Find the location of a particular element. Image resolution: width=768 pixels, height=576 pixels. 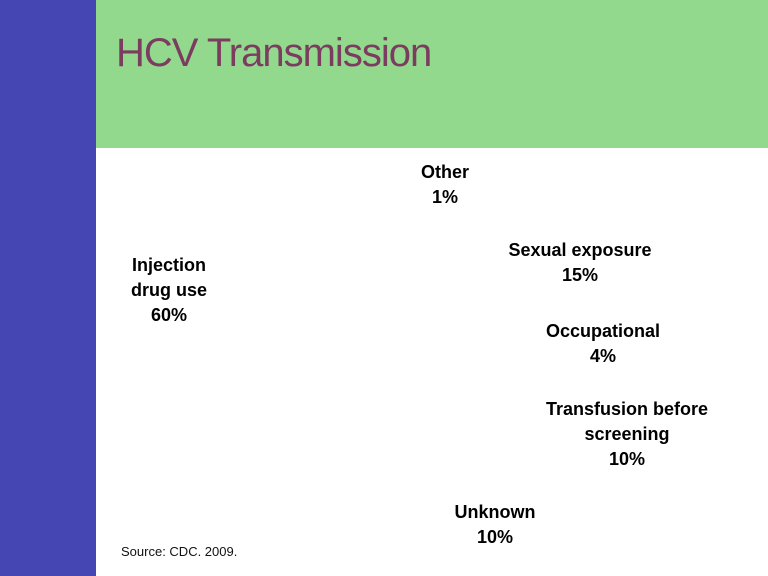

slide-title: HCV Transmission is located at coordinates (274, 53).